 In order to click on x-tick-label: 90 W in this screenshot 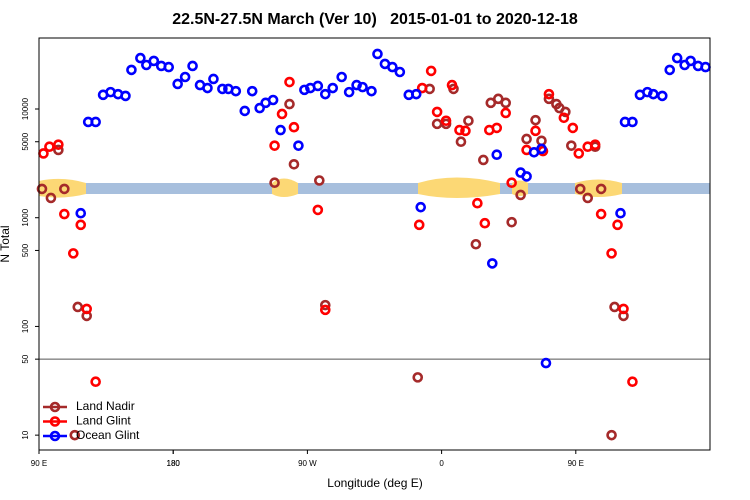, I will do `click(307, 463)`.